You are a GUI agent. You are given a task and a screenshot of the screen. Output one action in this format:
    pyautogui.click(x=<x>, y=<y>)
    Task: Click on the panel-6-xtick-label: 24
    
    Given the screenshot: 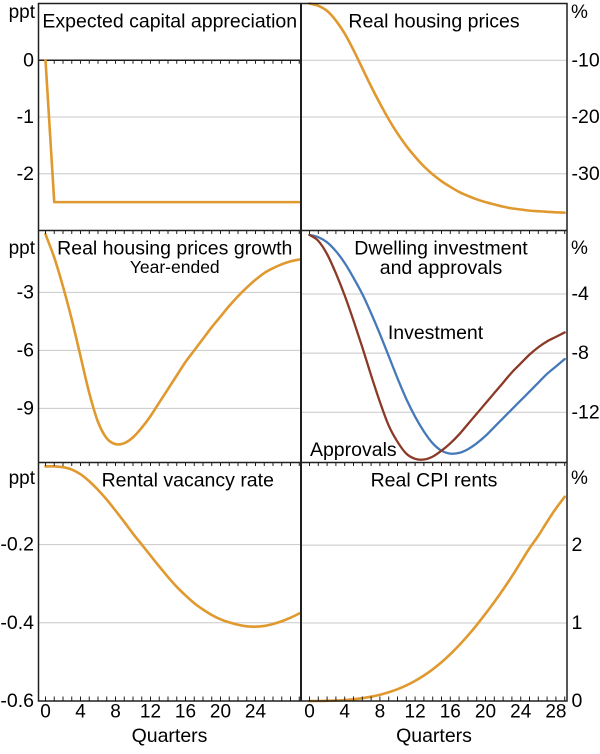 What is the action you would take?
    pyautogui.click(x=521, y=712)
    